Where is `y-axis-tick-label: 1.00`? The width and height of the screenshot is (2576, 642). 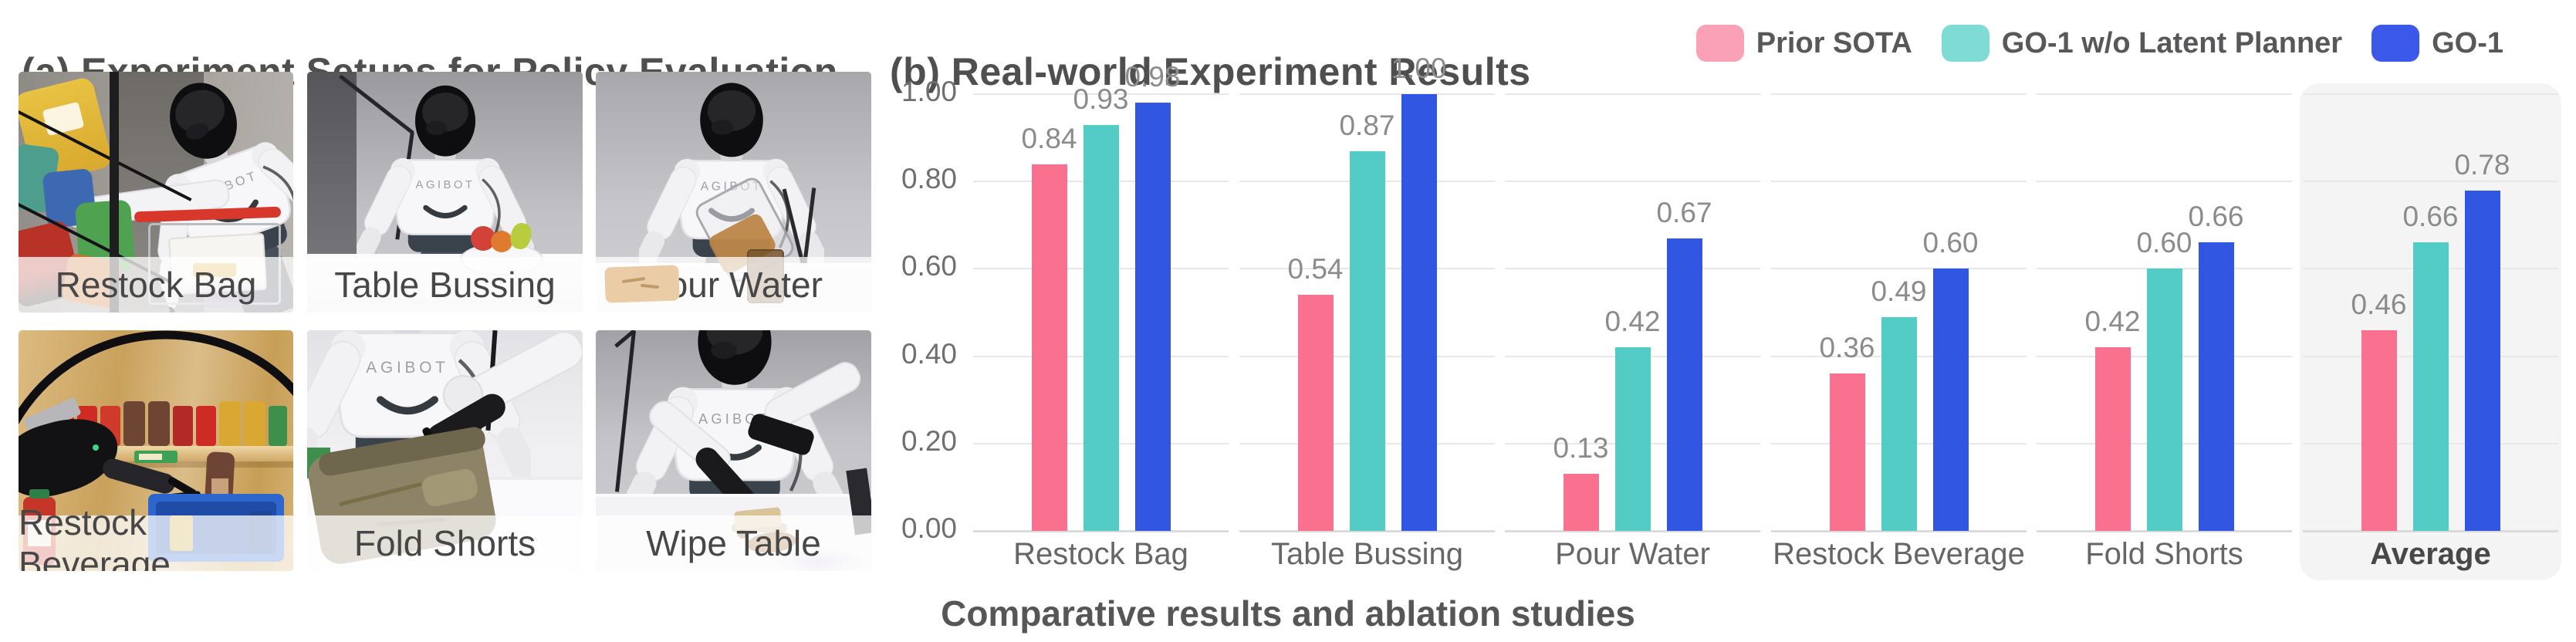
y-axis-tick-label: 1.00 is located at coordinates (929, 91).